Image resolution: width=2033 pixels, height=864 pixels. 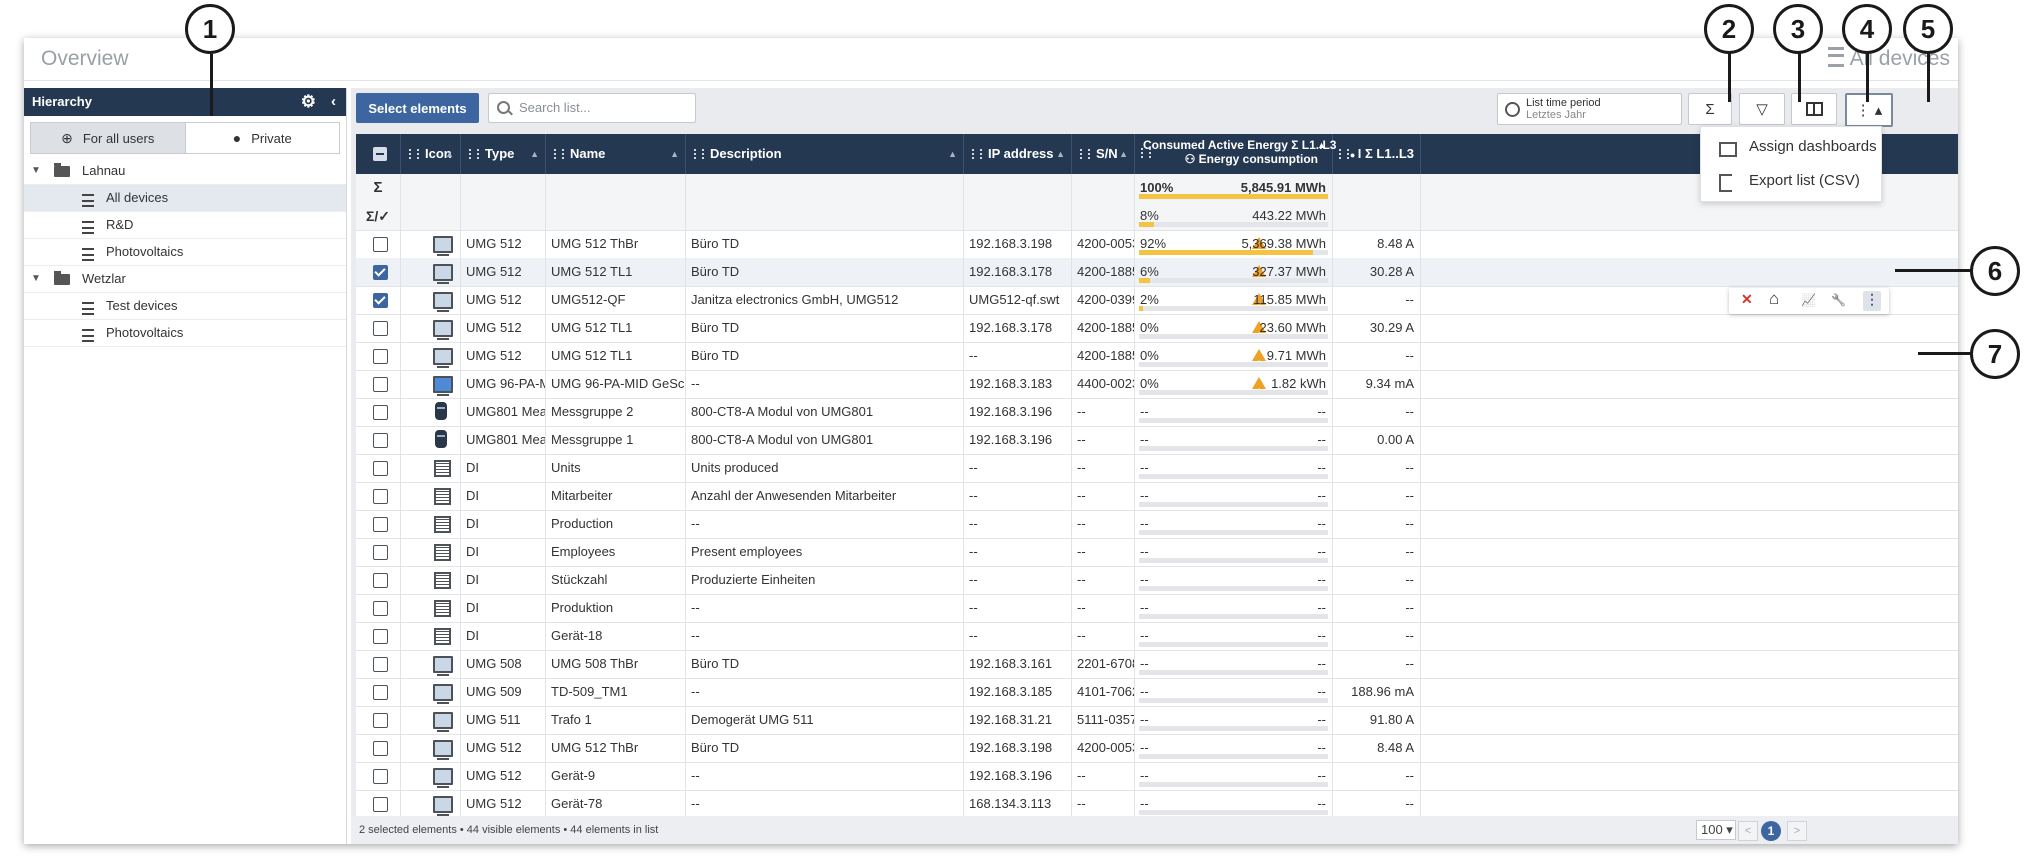 I want to click on tree-folder: ▼ Lahnau, so click(x=185, y=171).